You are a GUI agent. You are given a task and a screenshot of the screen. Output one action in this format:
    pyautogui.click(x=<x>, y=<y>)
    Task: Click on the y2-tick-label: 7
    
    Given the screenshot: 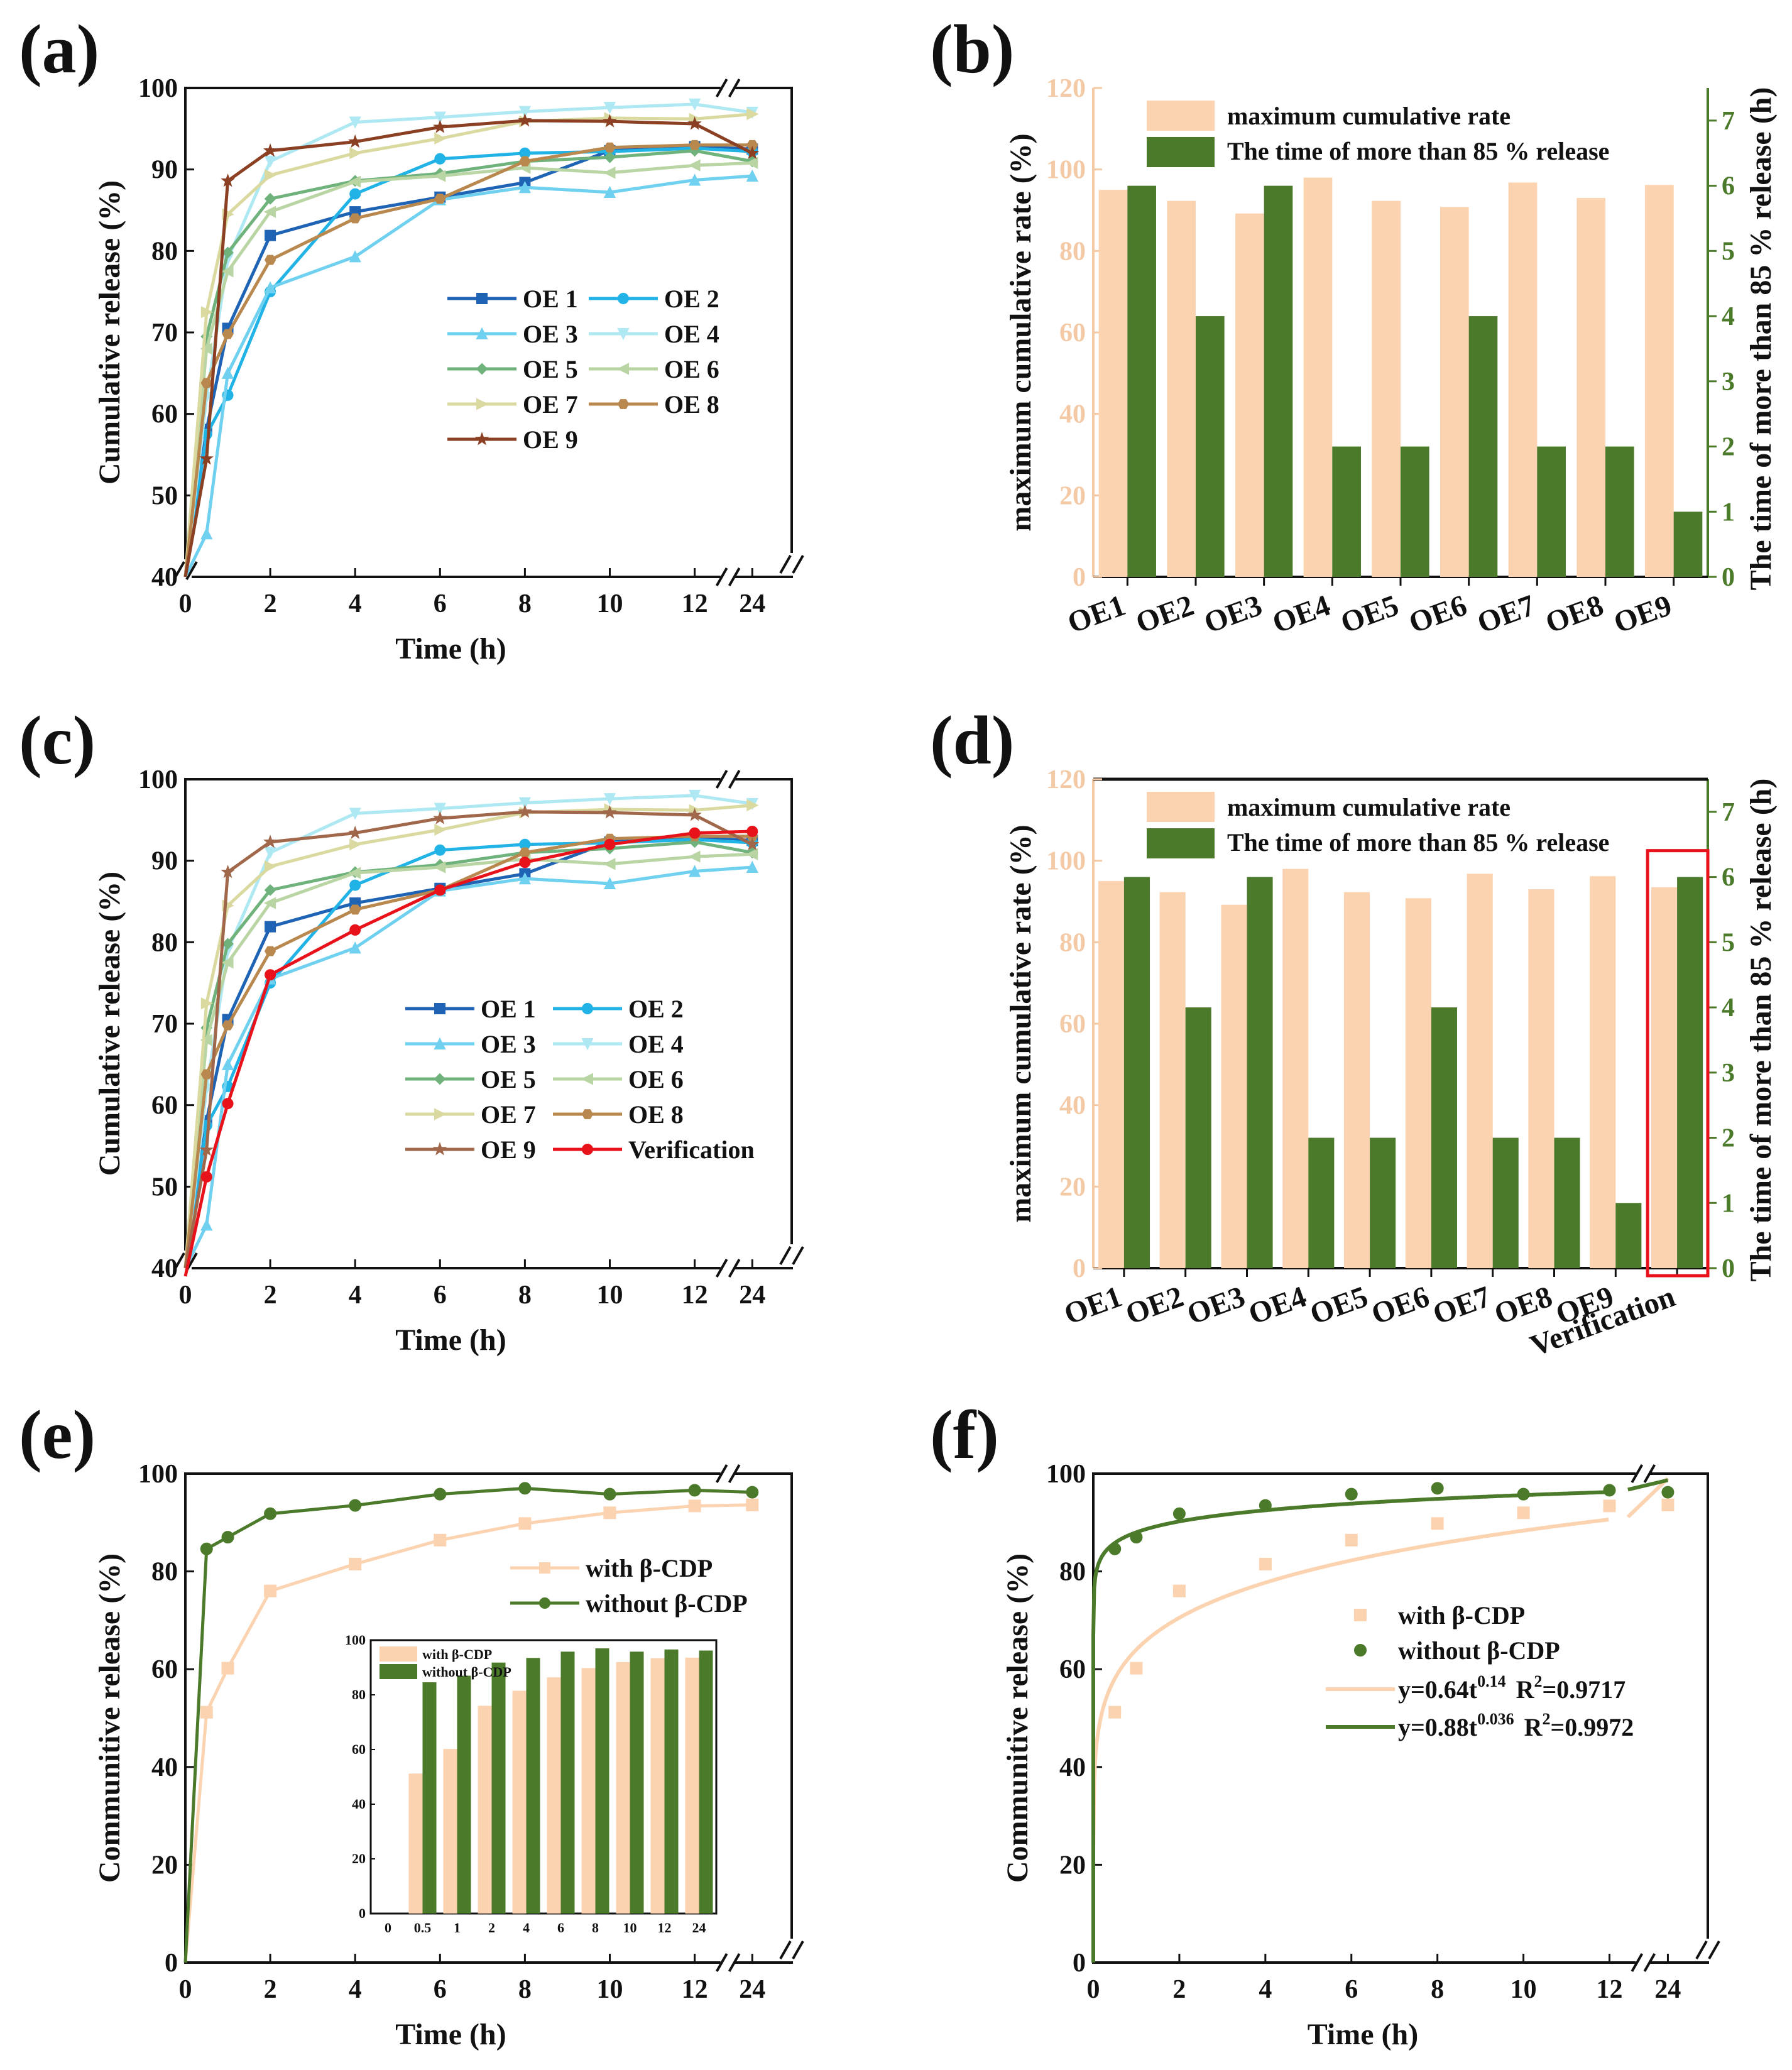 What is the action you would take?
    pyautogui.click(x=1729, y=121)
    